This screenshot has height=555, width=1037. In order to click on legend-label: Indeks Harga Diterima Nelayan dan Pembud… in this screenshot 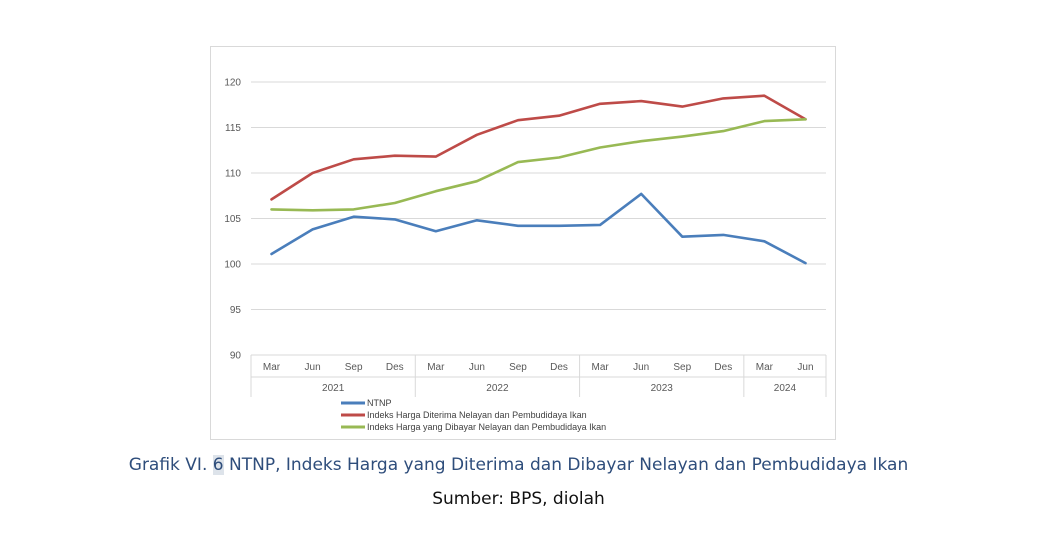, I will do `click(477, 415)`.